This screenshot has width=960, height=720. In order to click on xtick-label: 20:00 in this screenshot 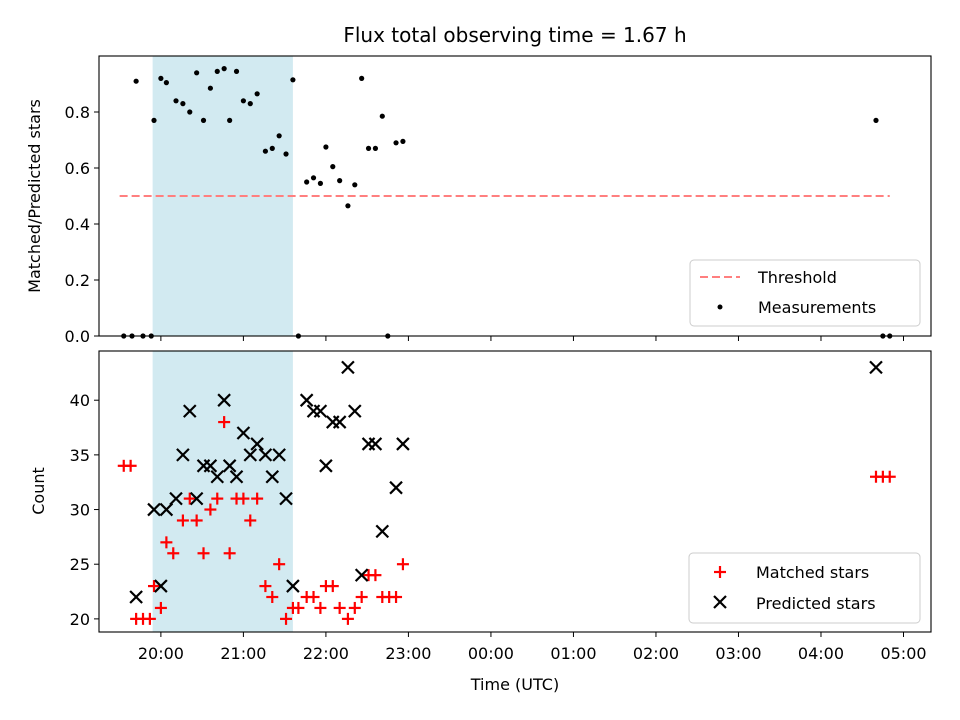, I will do `click(161, 653)`.